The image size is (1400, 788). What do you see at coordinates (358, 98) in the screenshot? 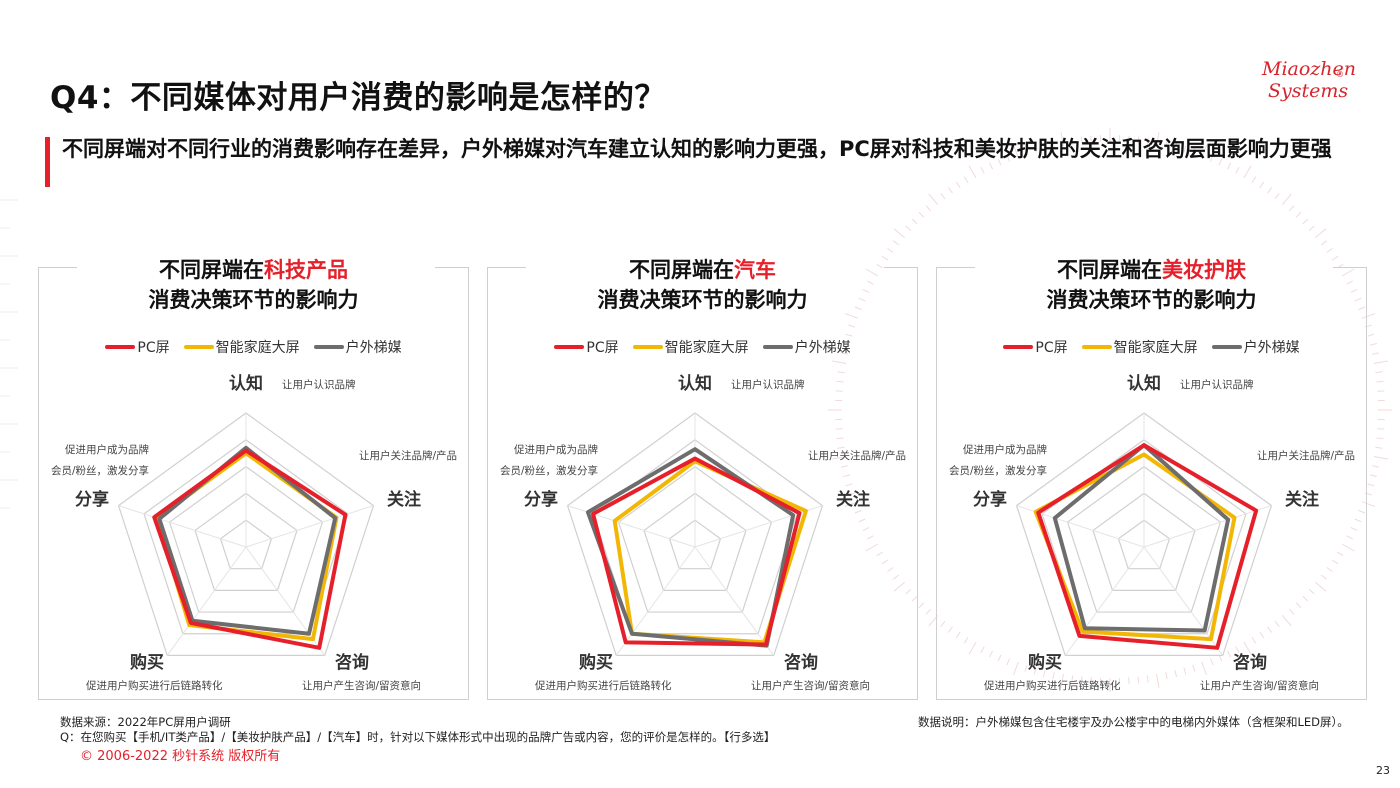
I see `page-title: Q4：不同媒体对用户消费的影响是怎样的？` at bounding box center [358, 98].